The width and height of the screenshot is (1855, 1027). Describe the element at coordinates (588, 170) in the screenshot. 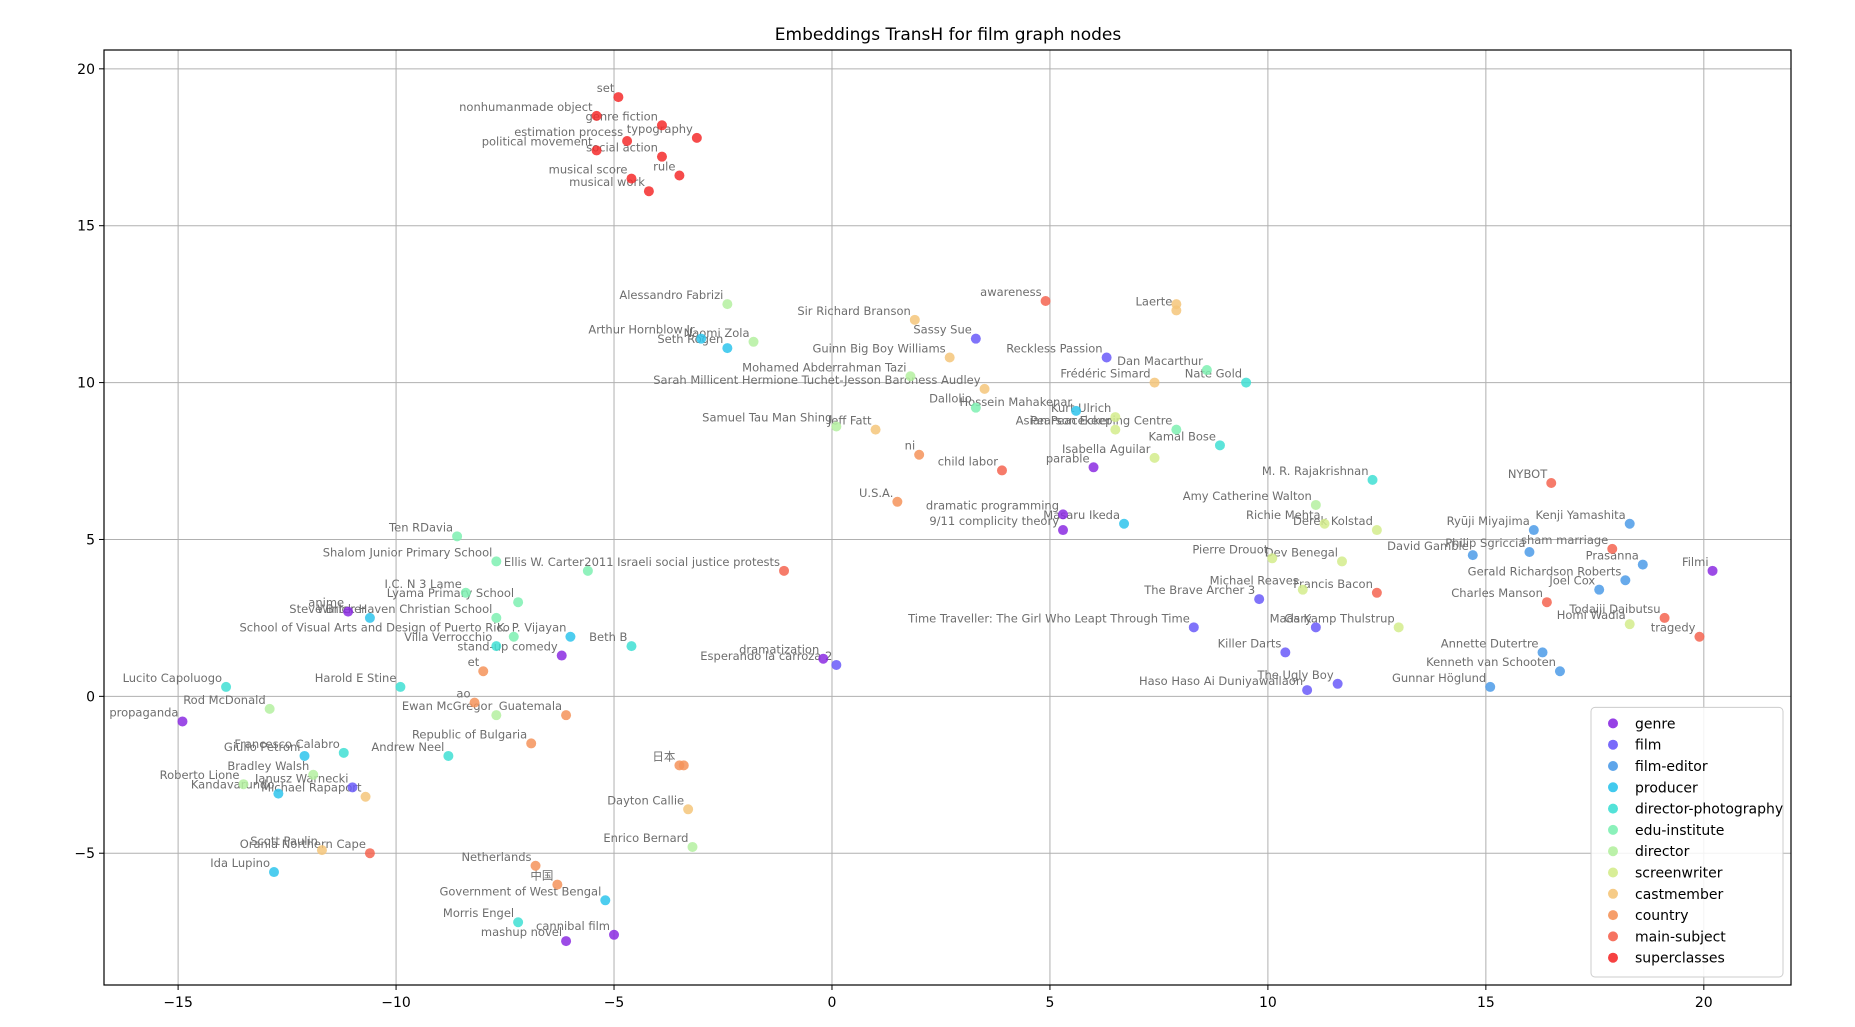

I see `point-label: musical score` at that location.